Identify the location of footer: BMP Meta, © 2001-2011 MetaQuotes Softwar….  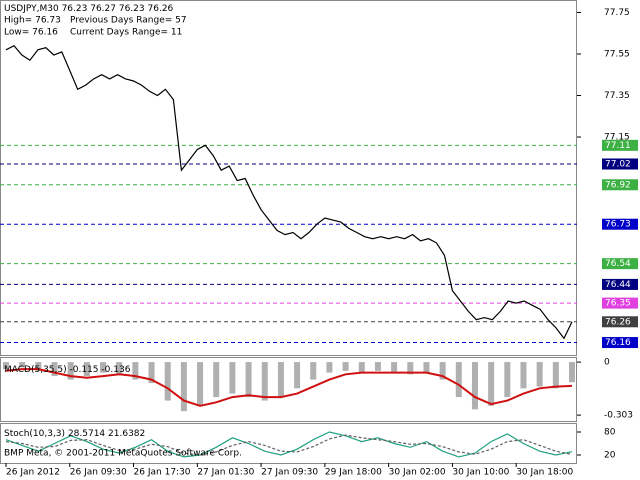
(123, 454).